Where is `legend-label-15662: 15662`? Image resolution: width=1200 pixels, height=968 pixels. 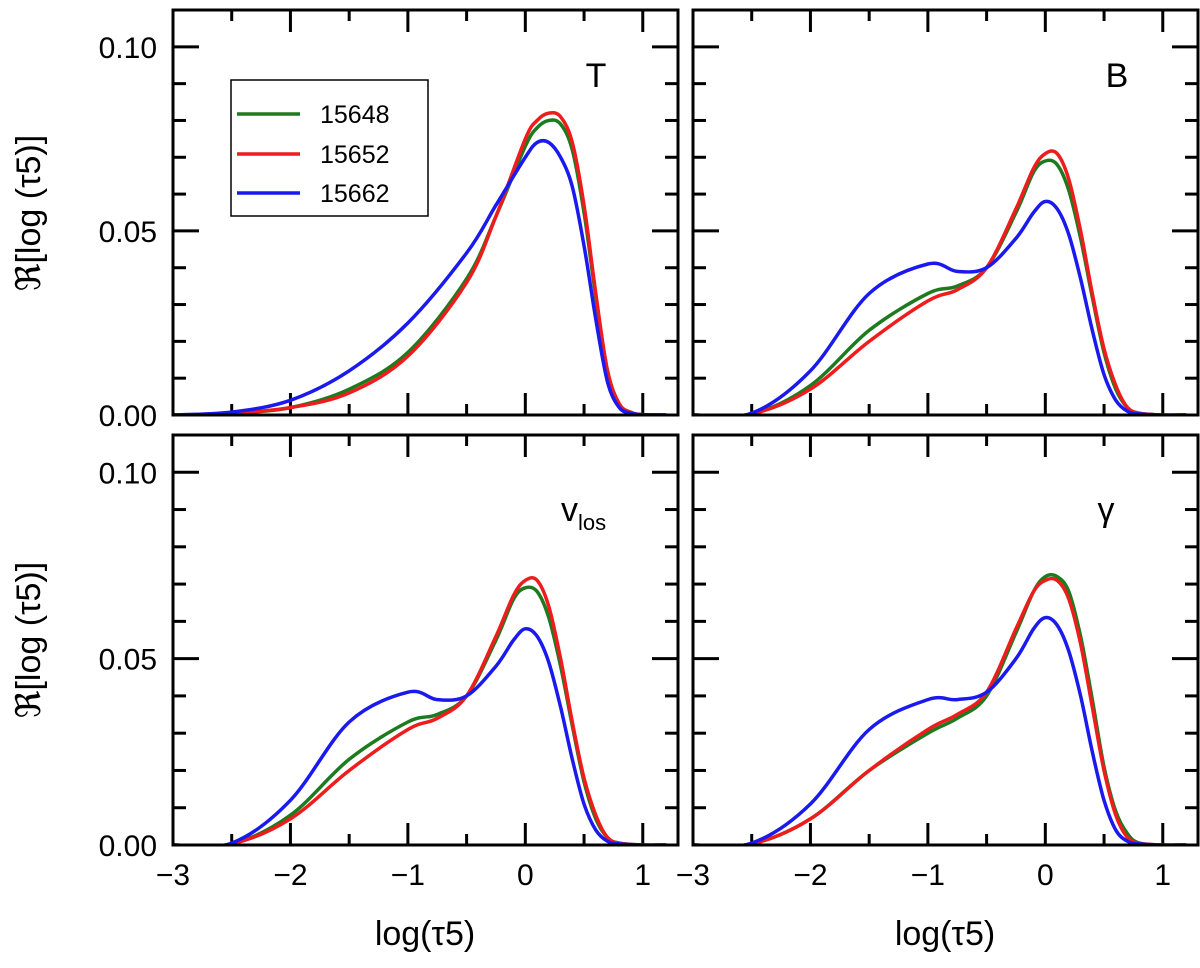
legend-label-15662: 15662 is located at coordinates (355, 194).